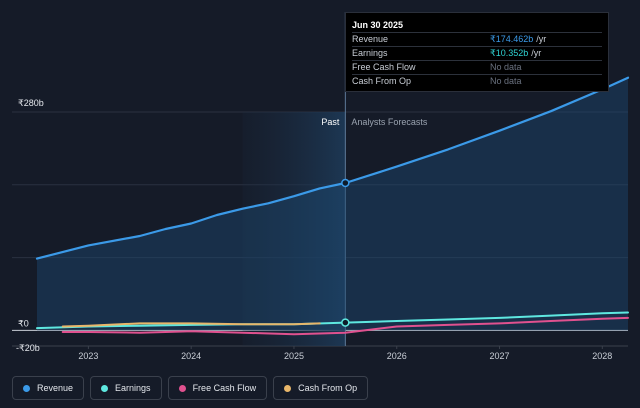 The height and width of the screenshot is (408, 640). Describe the element at coordinates (182, 388) in the screenshot. I see `free-cash-flow-dot-icon` at that location.